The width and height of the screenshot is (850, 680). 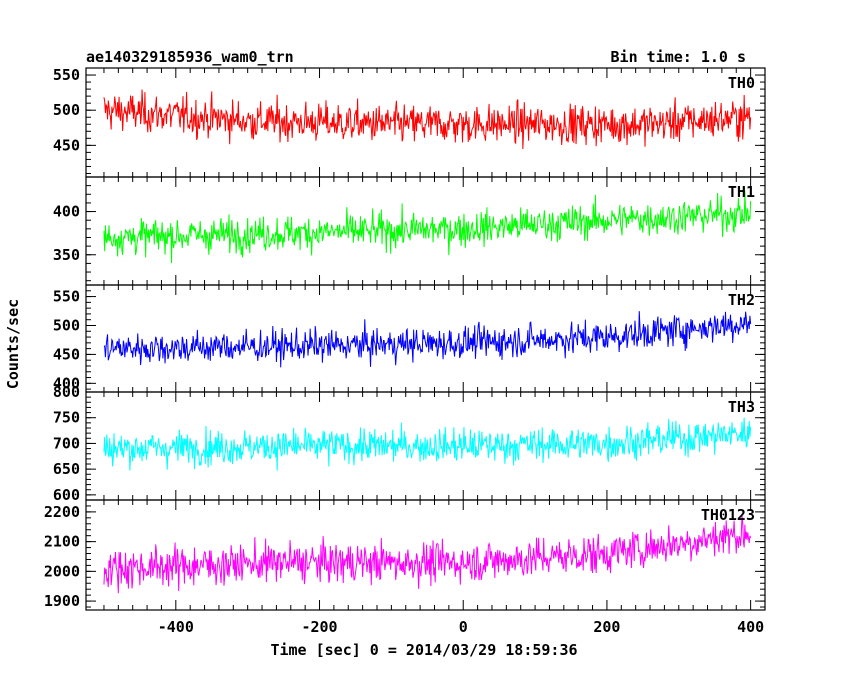 I want to click on x-tick-label: 400, so click(x=750, y=627).